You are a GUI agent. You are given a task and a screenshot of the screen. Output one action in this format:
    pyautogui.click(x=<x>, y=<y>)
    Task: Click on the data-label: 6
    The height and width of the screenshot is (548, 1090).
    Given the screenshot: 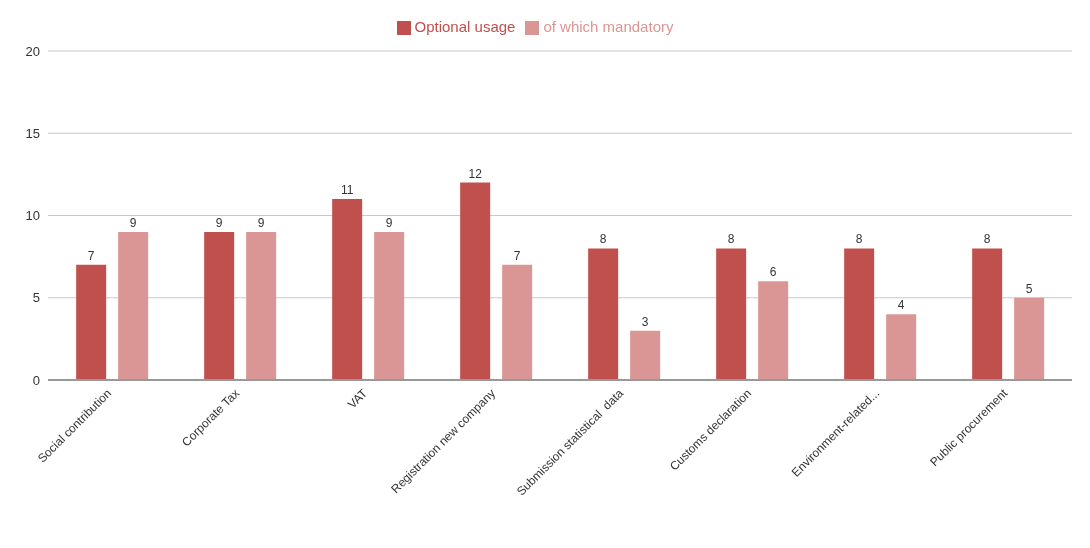 What is the action you would take?
    pyautogui.click(x=773, y=272)
    